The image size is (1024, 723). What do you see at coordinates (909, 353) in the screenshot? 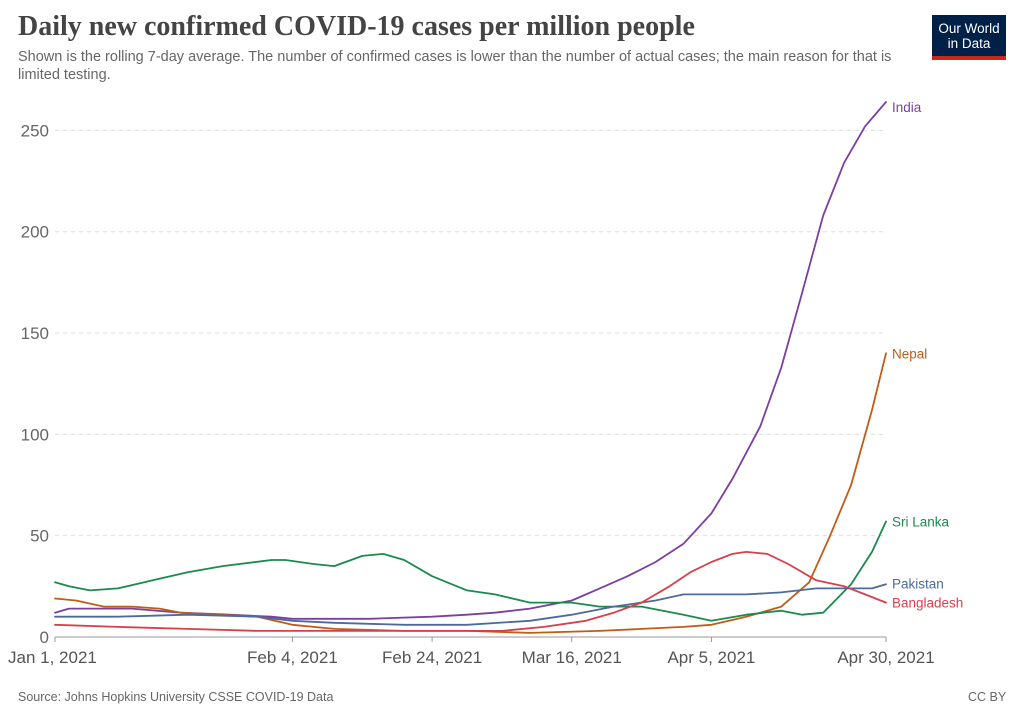
I see `series-label-nepal: Nepal` at bounding box center [909, 353].